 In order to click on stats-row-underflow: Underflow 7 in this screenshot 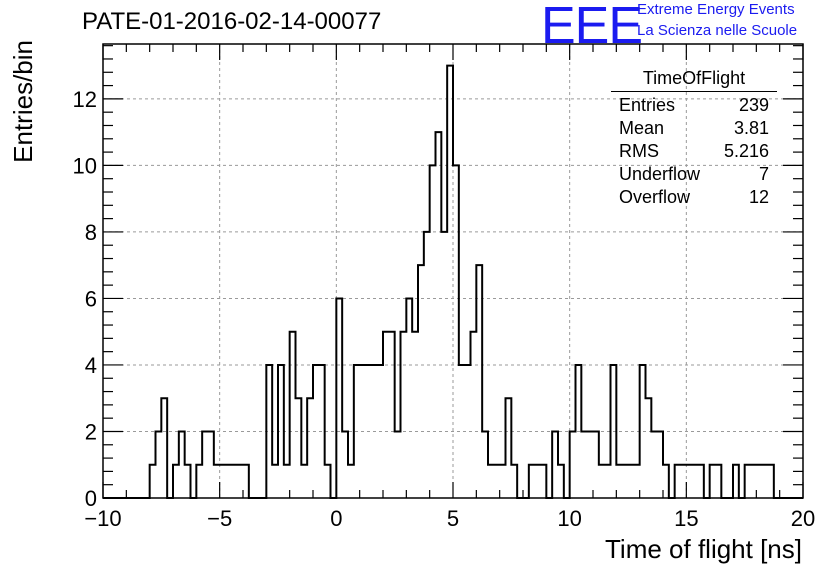, I will do `click(694, 174)`.